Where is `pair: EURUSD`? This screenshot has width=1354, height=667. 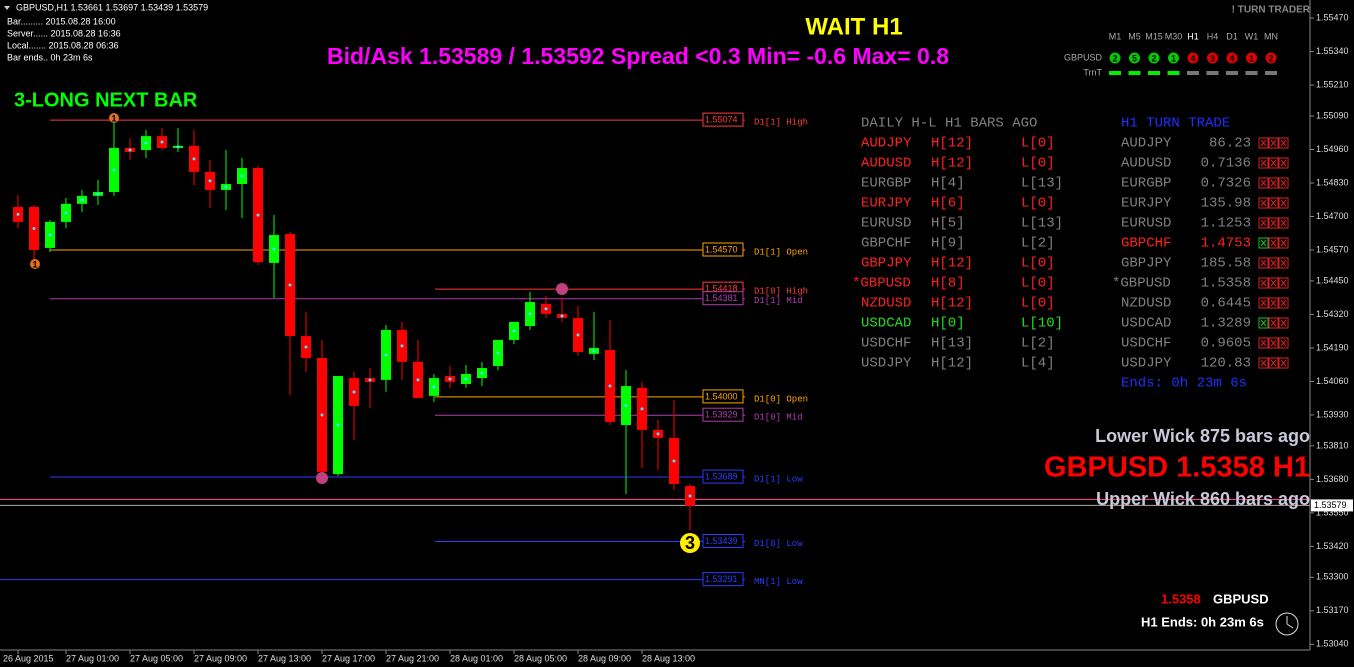 pair: EURUSD is located at coordinates (886, 224).